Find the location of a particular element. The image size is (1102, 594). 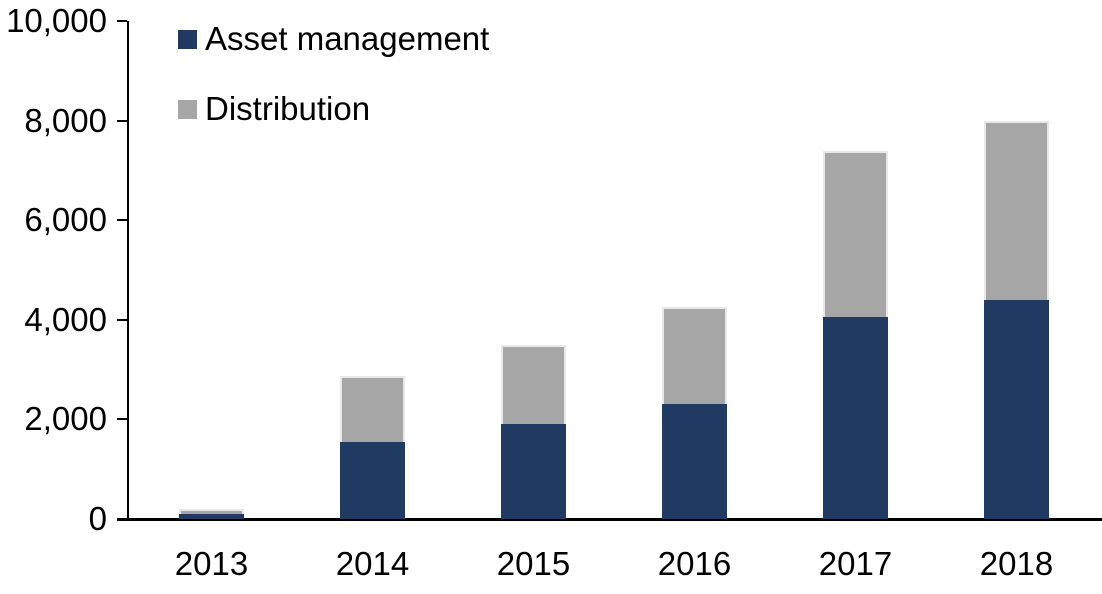

bar-segment-asset-management-2018 is located at coordinates (1016, 409).